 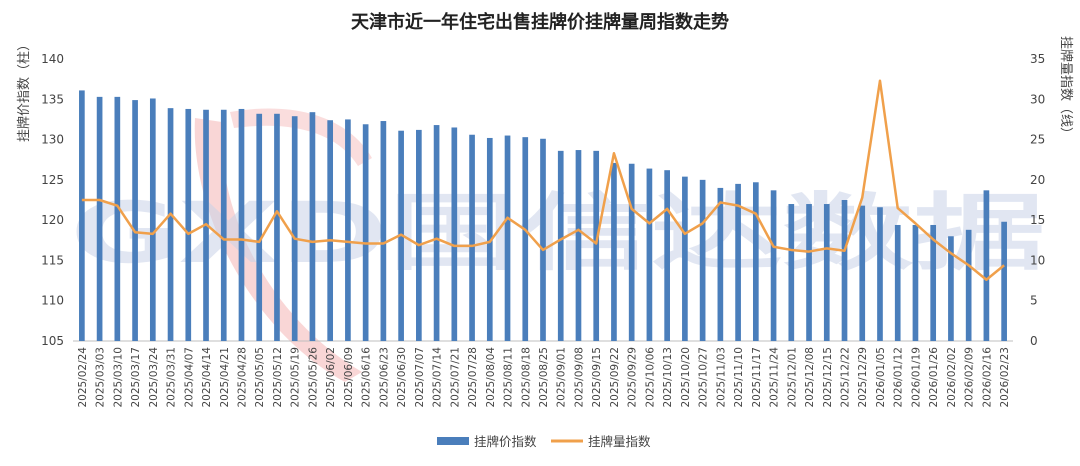 I want to click on watermark-swoosh-top, so click(x=301, y=137).